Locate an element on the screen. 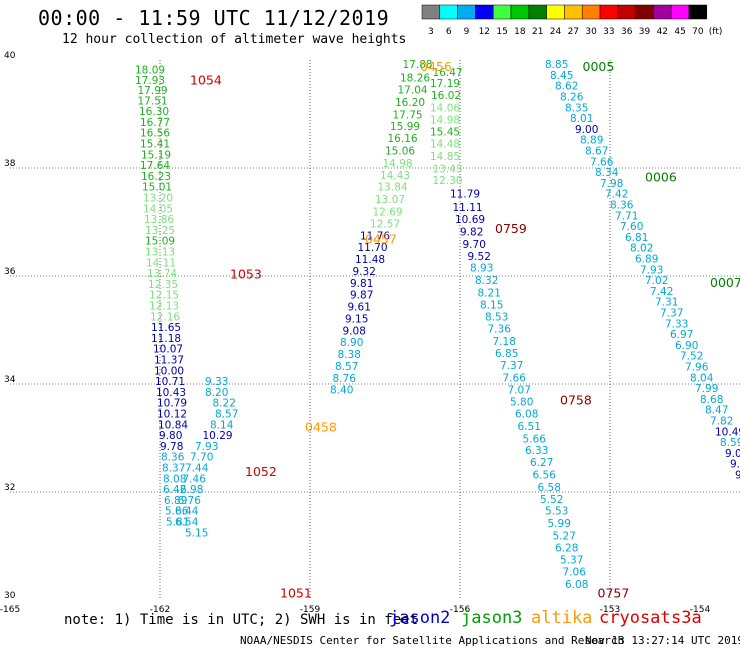 The height and width of the screenshot is (650, 740). y-tick-label: 34 is located at coordinates (10, 380).